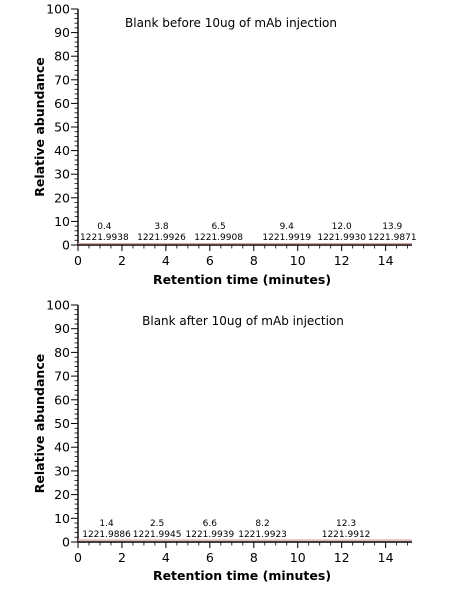 Image resolution: width=458 pixels, height=593 pixels. I want to click on peak-mz-label: 1221.9939, so click(210, 535).